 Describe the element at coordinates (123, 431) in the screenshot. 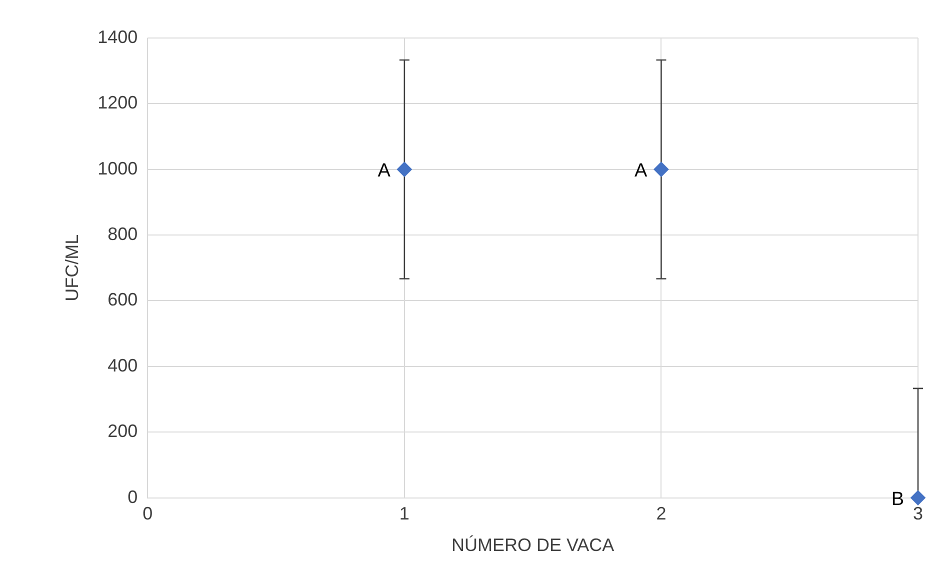

I see `y-tick-label: 200` at that location.